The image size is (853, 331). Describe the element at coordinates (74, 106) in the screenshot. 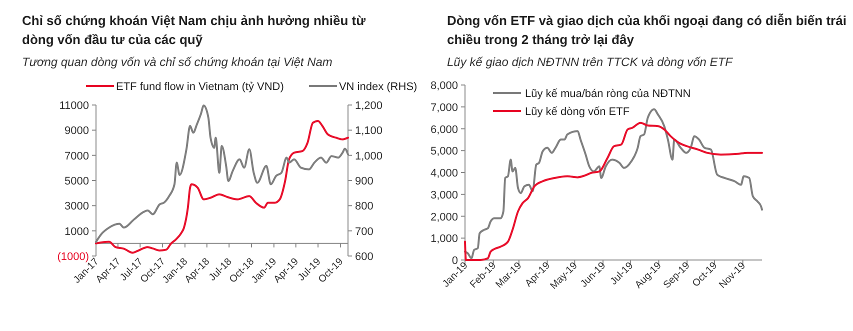

I see `y-tick-label: 11000` at that location.